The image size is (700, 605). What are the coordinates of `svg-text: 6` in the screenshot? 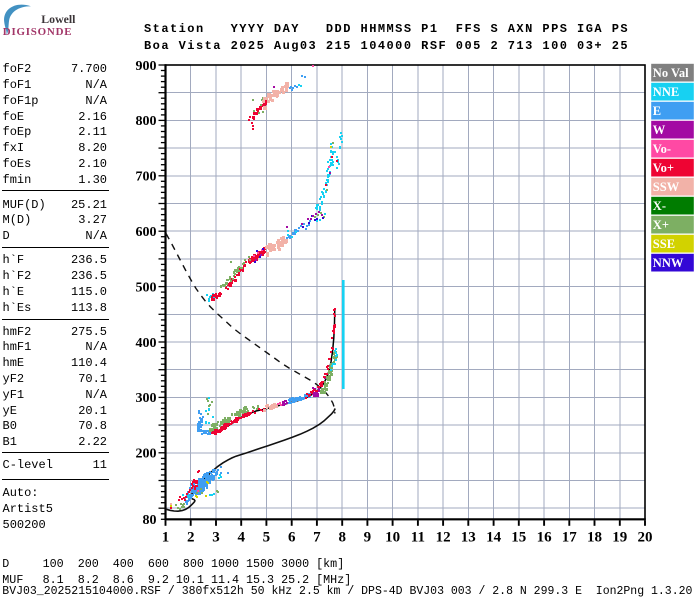 It's located at (292, 538).